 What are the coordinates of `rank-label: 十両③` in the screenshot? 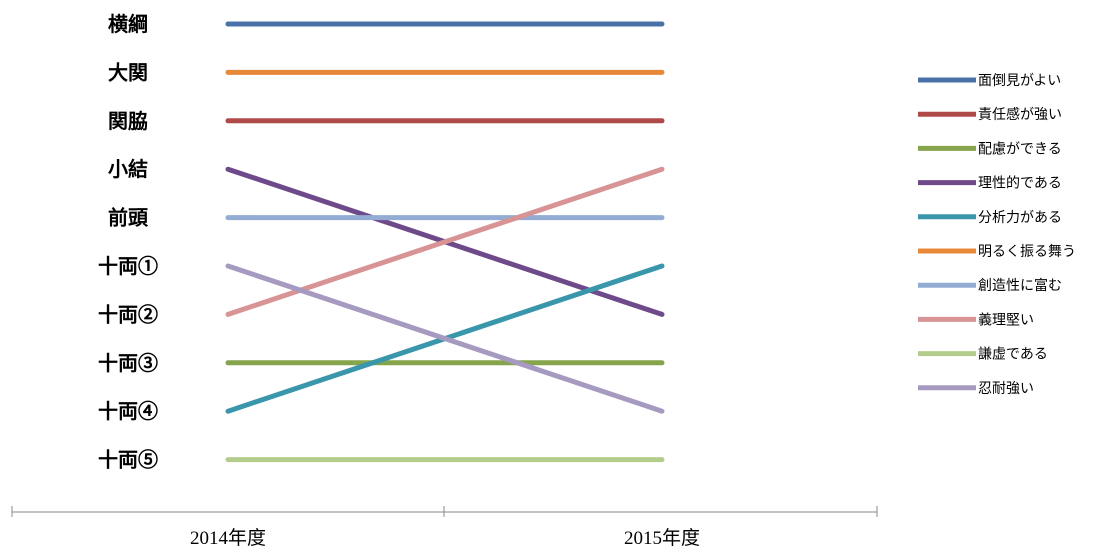 It's located at (128, 363).